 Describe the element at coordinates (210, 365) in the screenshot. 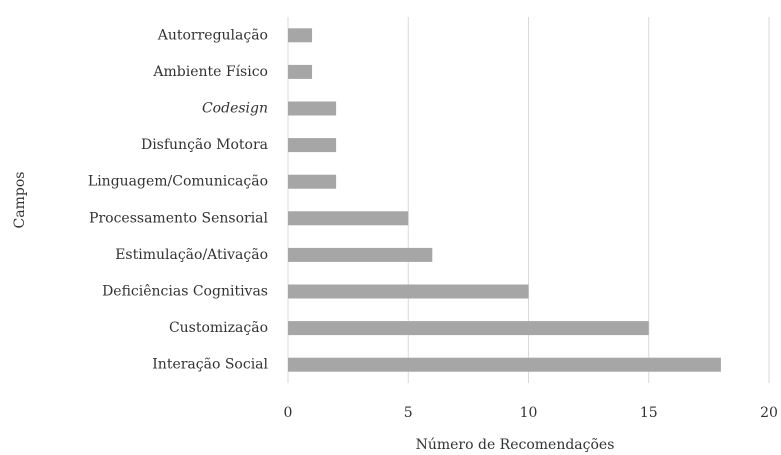

I see `y-tick-label: Interação Social` at that location.